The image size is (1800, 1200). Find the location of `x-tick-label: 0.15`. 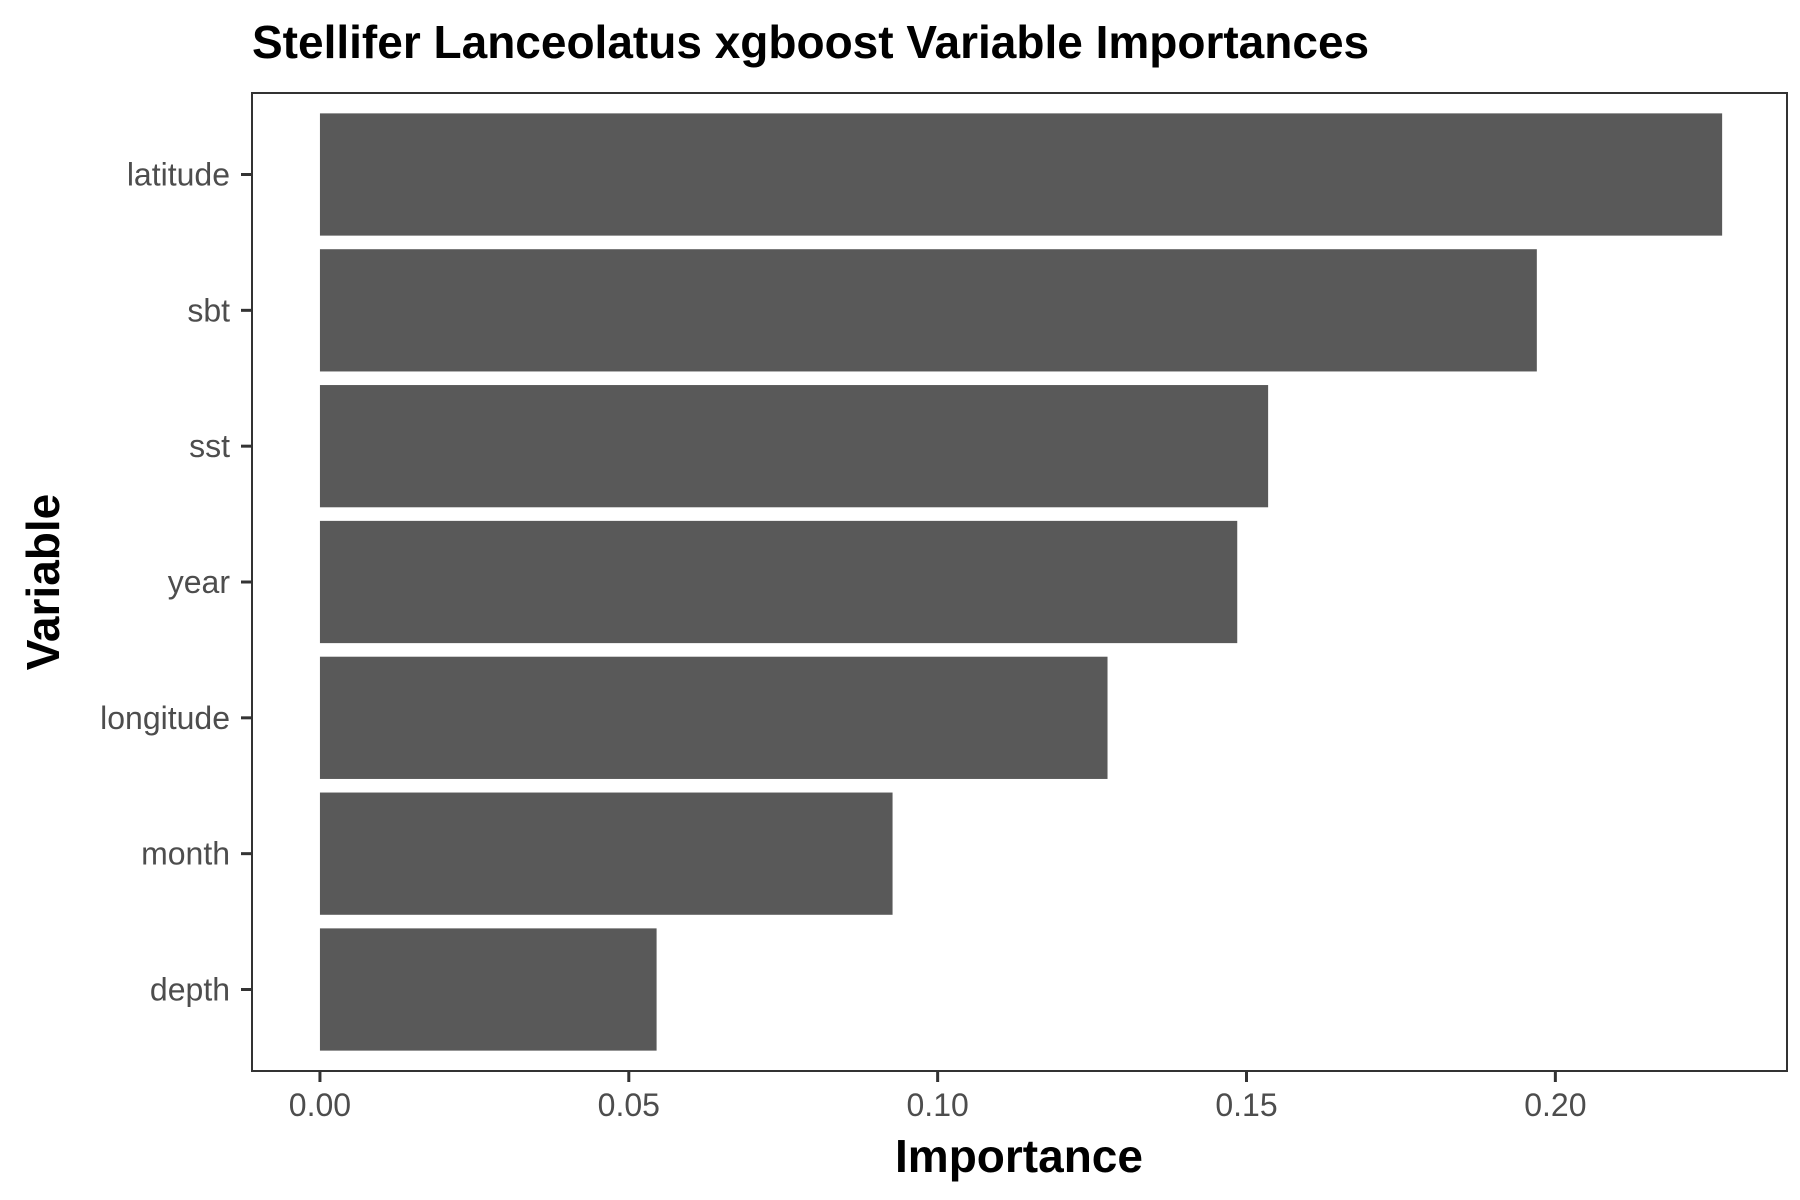

x-tick-label: 0.15 is located at coordinates (1246, 1105).